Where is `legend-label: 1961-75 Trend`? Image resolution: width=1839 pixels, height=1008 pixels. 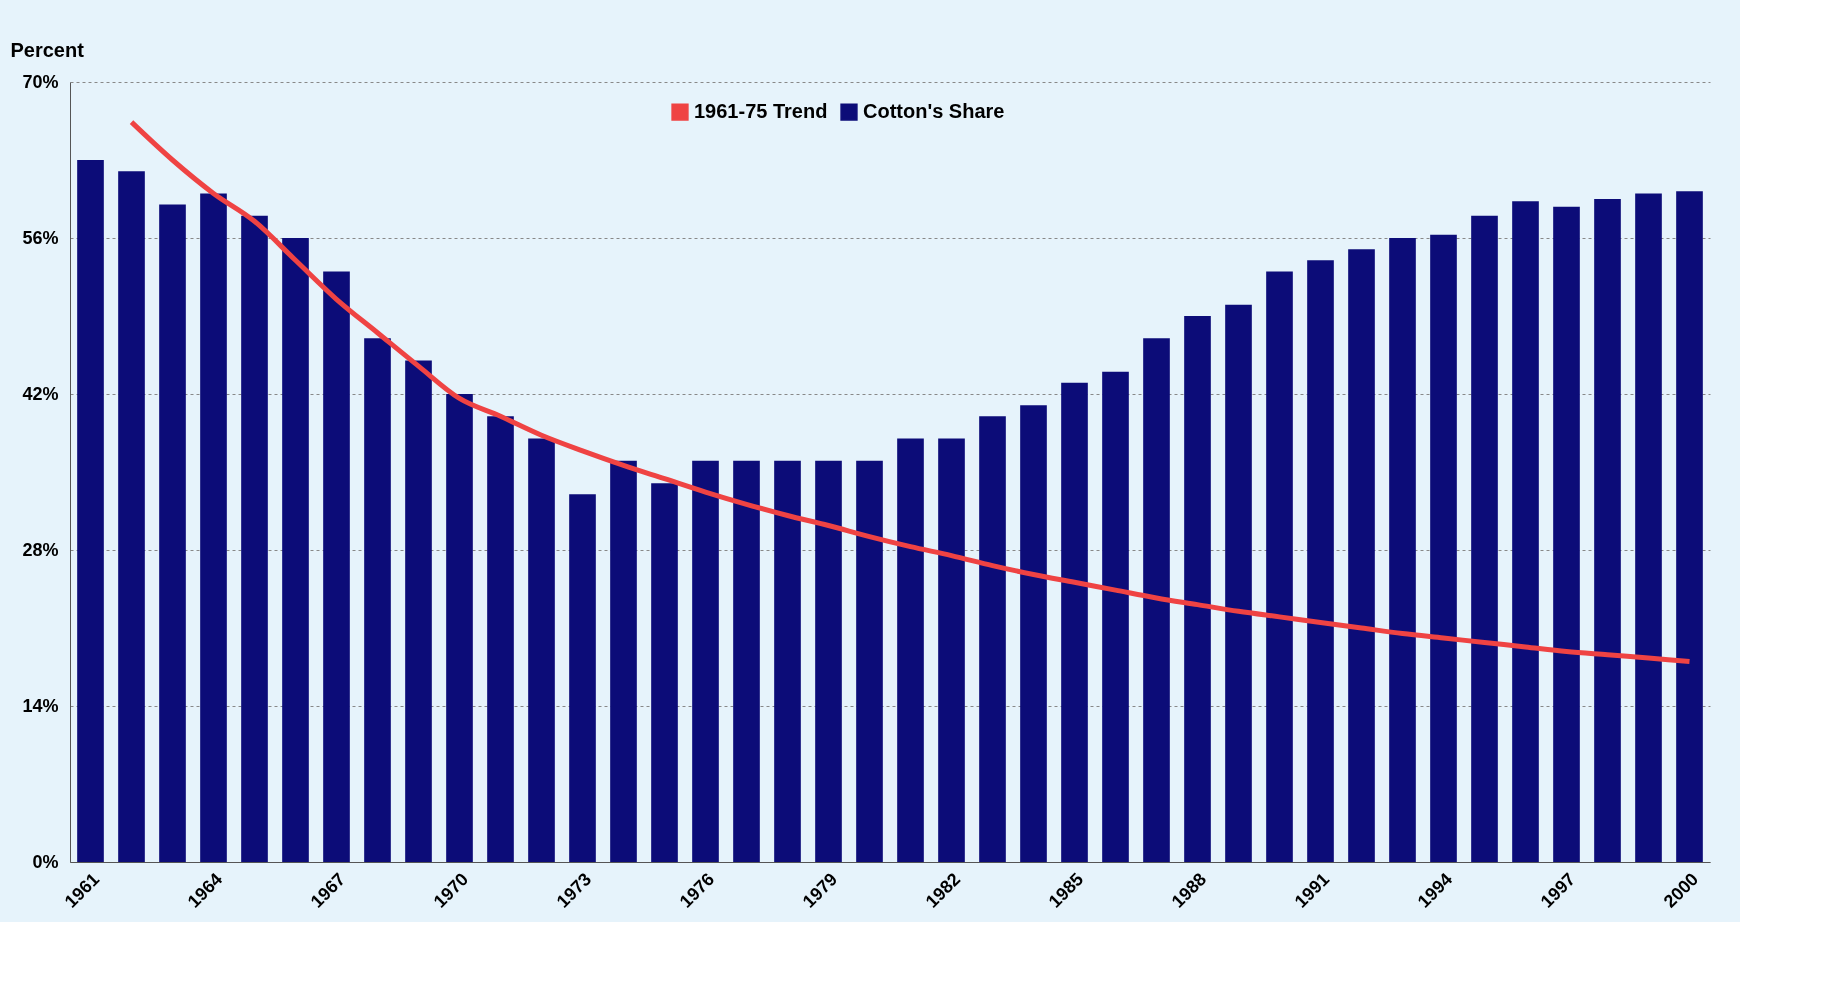 legend-label: 1961-75 Trend is located at coordinates (761, 111).